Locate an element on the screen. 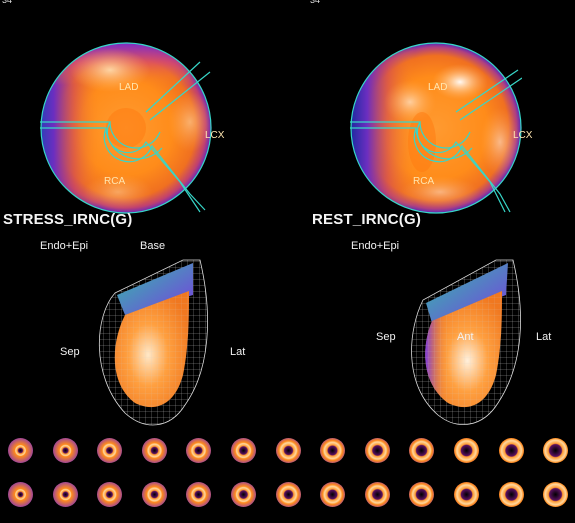  stress-segment-rca: RCA is located at coordinates (115, 181).